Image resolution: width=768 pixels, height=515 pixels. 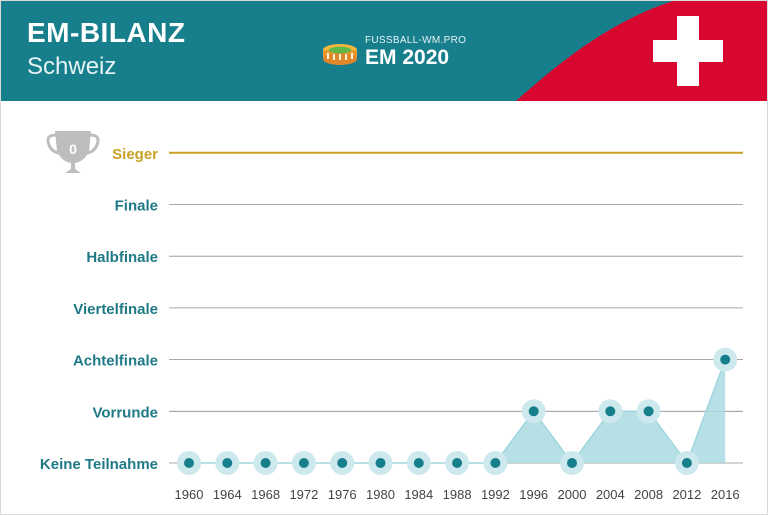 What do you see at coordinates (125, 412) in the screenshot?
I see `stage-label: Vorrunde` at bounding box center [125, 412].